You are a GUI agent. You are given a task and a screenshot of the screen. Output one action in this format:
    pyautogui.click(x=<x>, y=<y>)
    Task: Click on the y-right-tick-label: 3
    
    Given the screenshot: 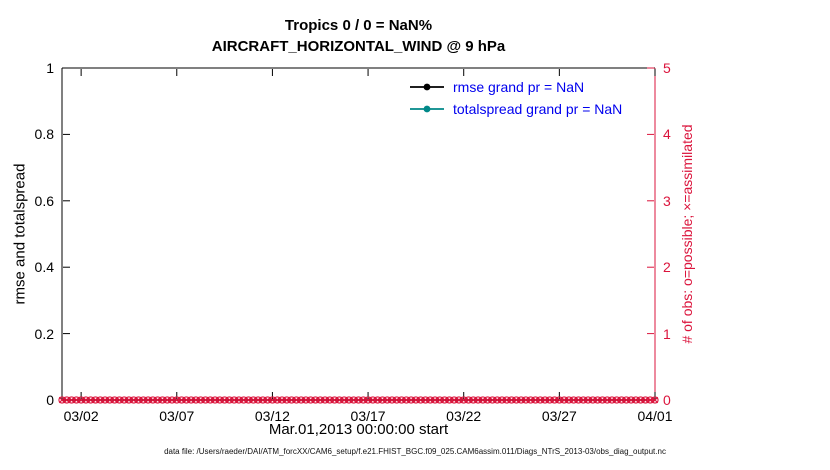 What is the action you would take?
    pyautogui.click(x=667, y=200)
    